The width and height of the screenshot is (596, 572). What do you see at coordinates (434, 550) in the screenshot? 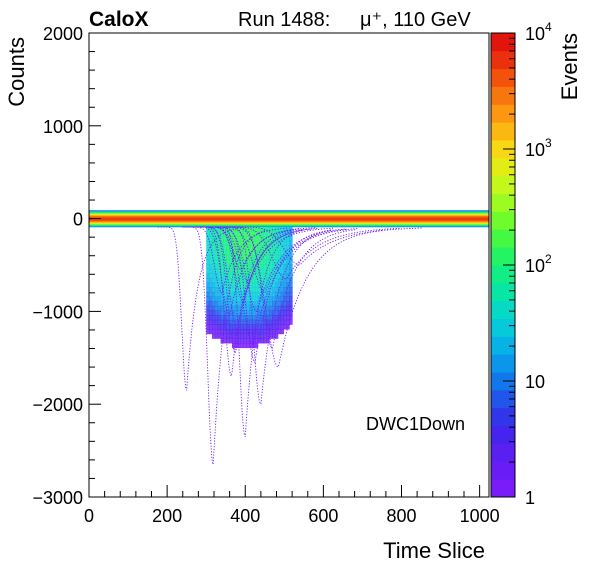
I see `x-axis-title: Time Slice` at bounding box center [434, 550].